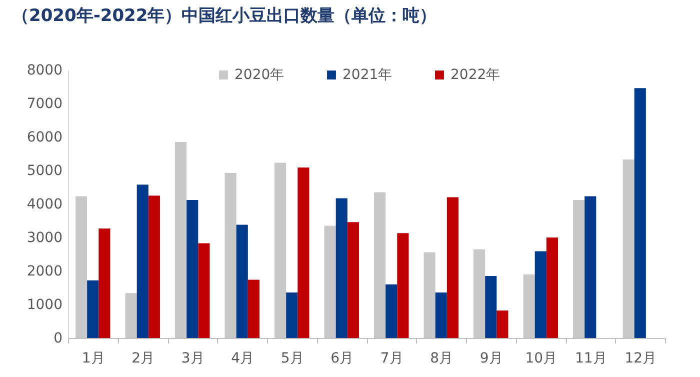  Describe the element at coordinates (44, 305) in the screenshot. I see `y-tick-label: 1000` at that location.